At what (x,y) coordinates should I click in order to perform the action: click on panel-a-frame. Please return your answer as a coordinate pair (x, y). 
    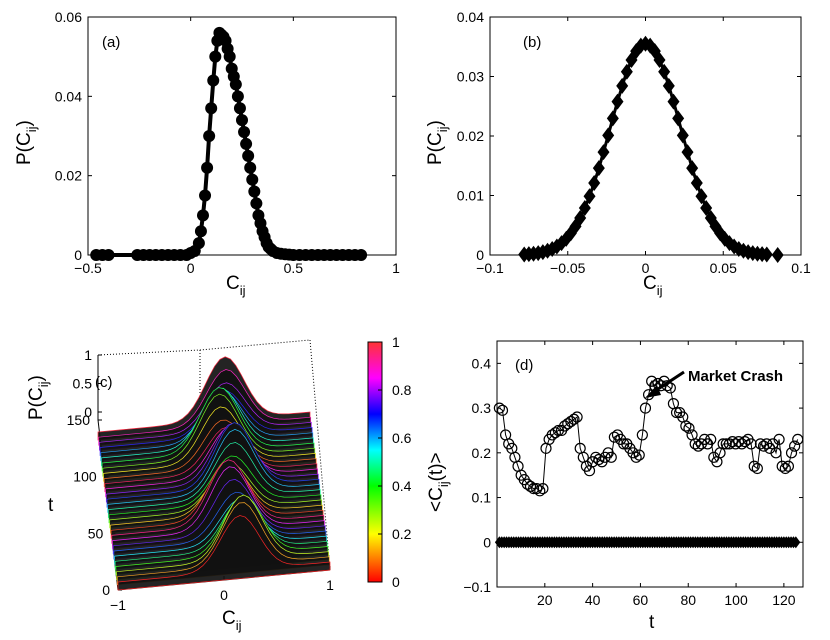
    Looking at the image, I should click on (242, 136).